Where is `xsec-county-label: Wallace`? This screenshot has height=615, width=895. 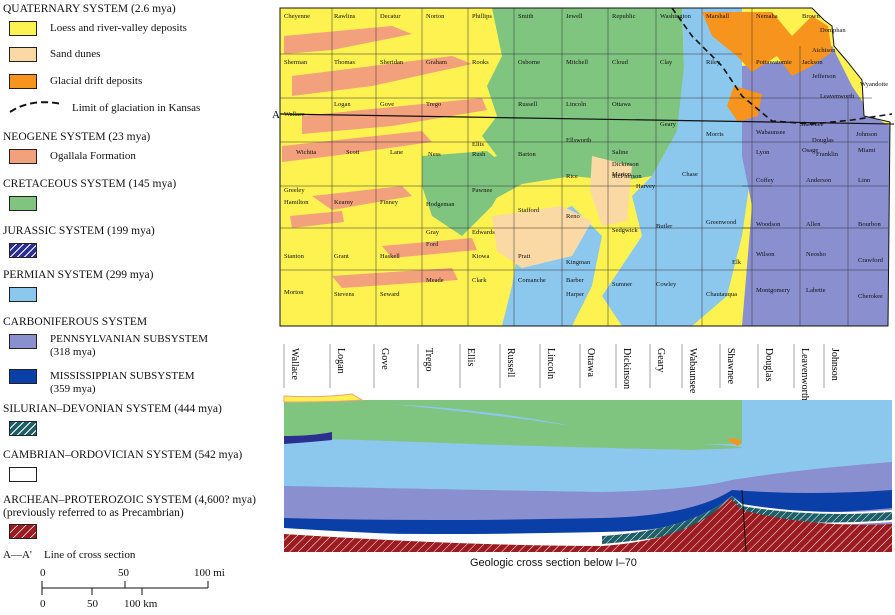 xsec-county-label: Wallace is located at coordinates (294, 364).